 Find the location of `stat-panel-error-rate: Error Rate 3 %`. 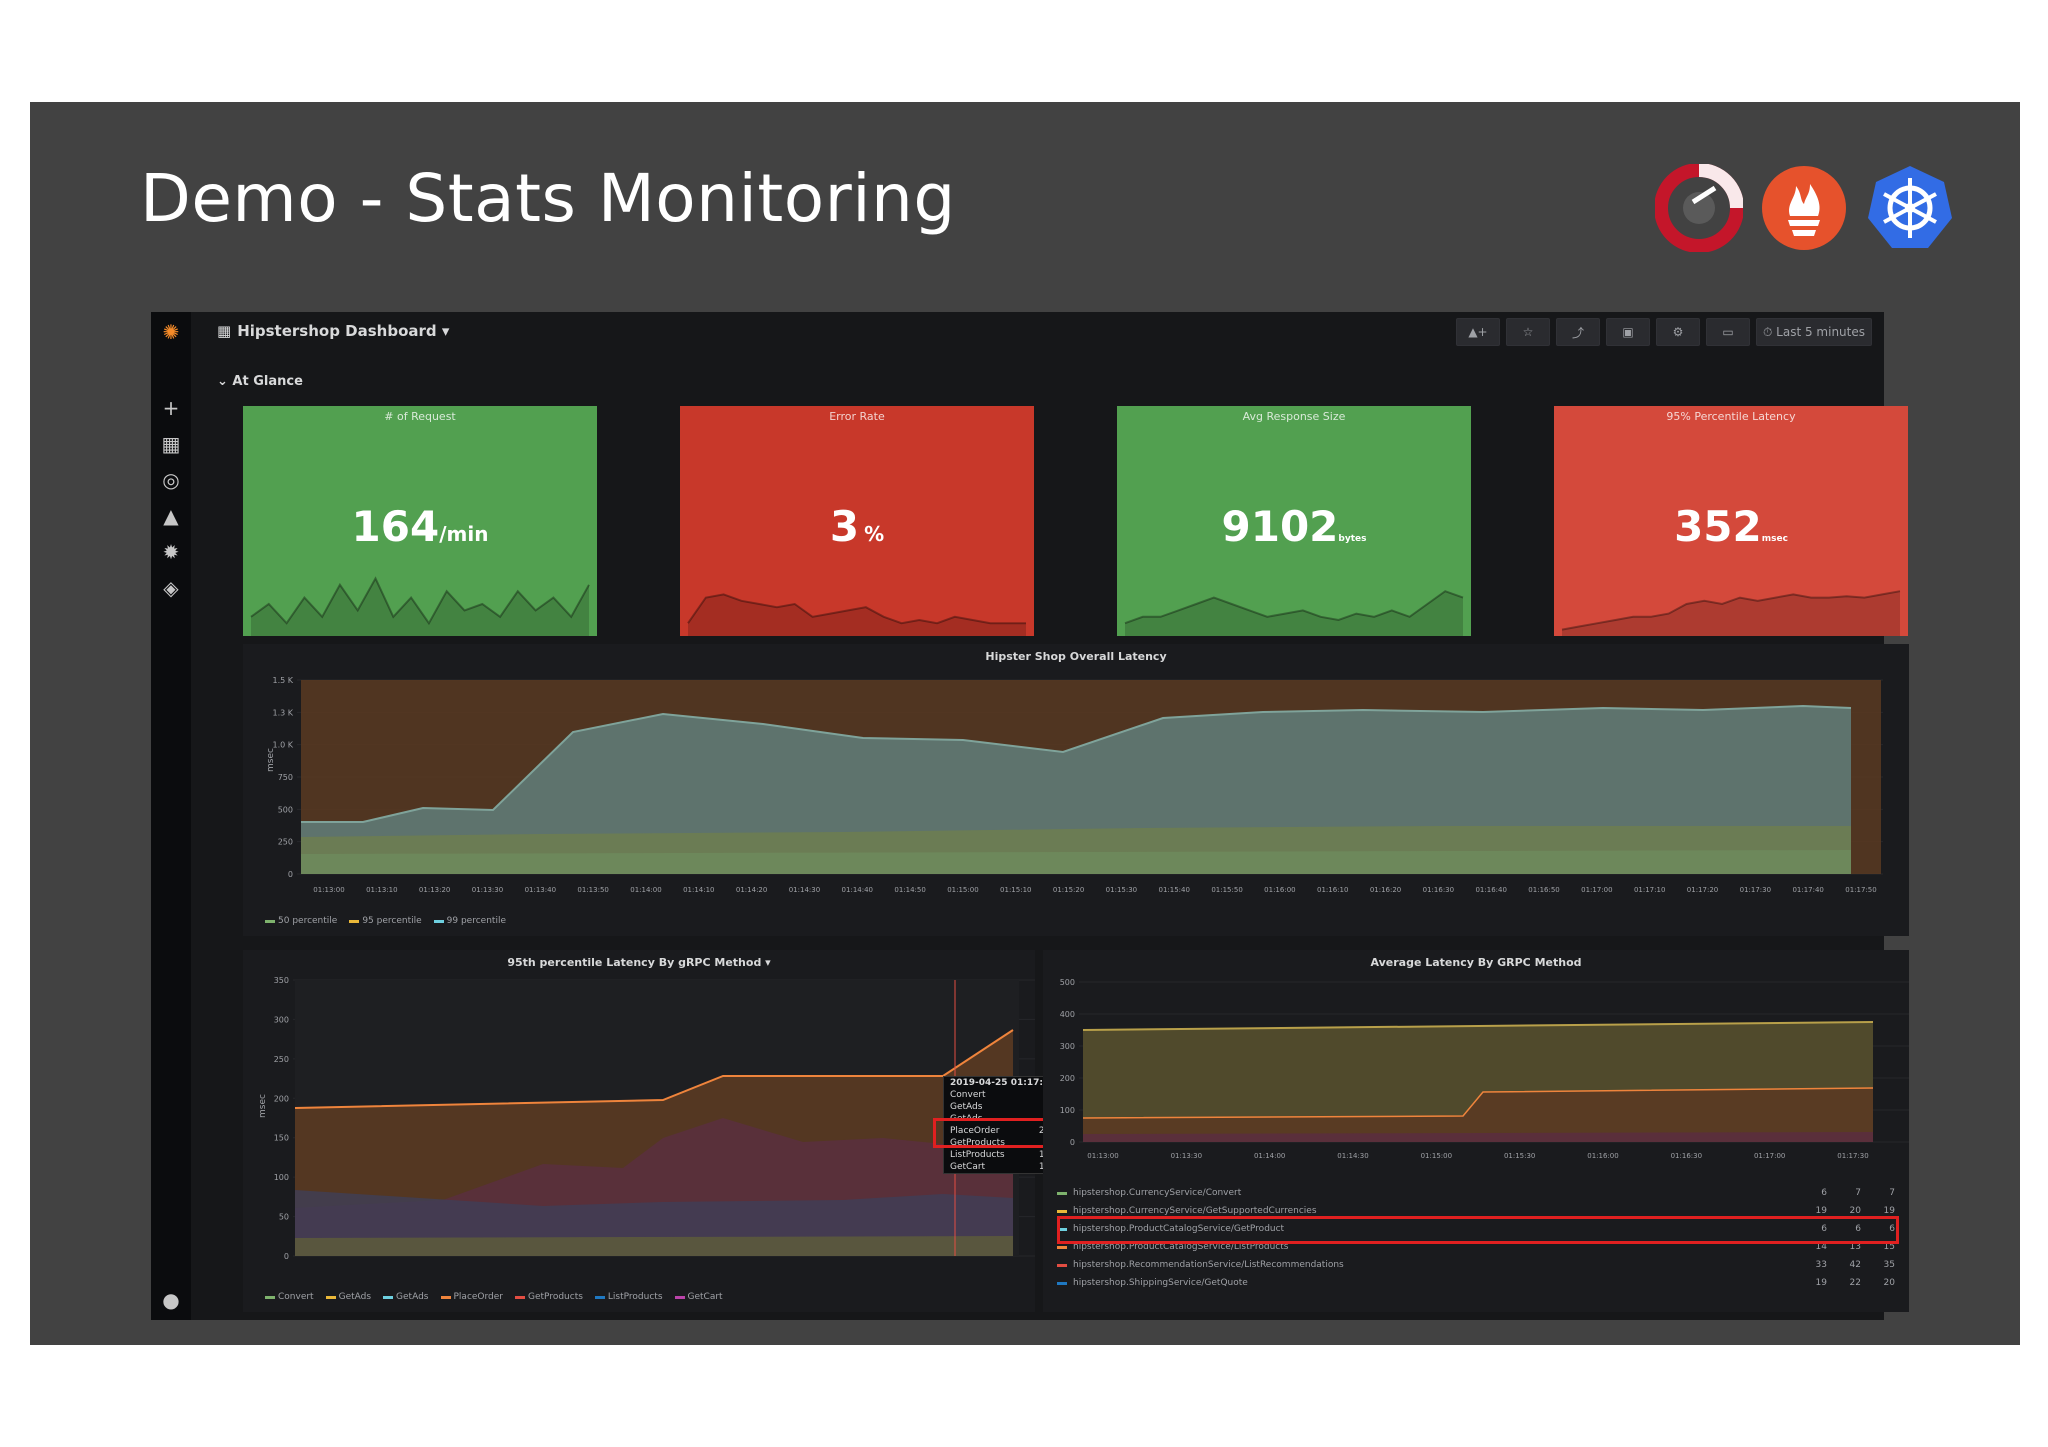

stat-panel-error-rate: Error Rate 3 % is located at coordinates (857, 521).